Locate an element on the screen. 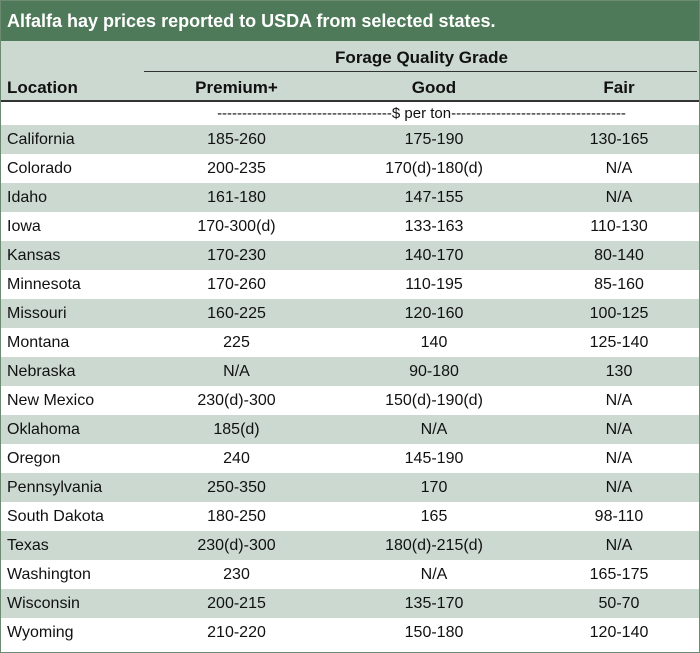 This screenshot has height=653, width=700. good-cell: 120-160 is located at coordinates (434, 313).